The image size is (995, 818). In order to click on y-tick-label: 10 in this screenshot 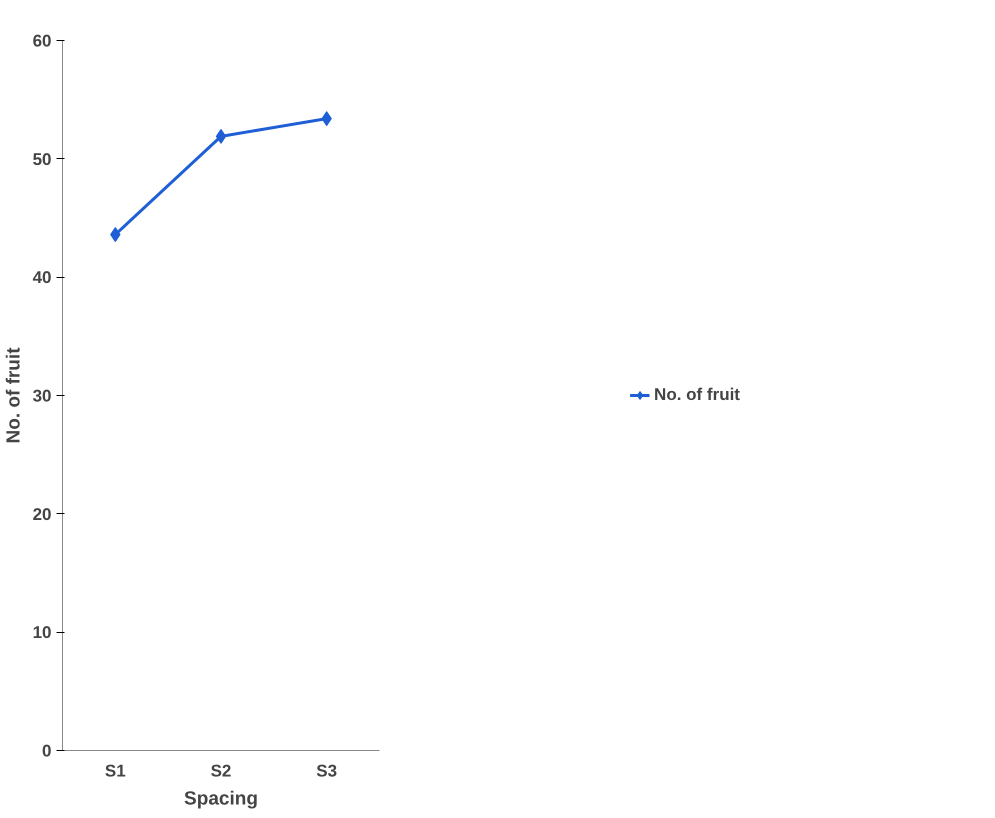, I will do `click(42, 632)`.